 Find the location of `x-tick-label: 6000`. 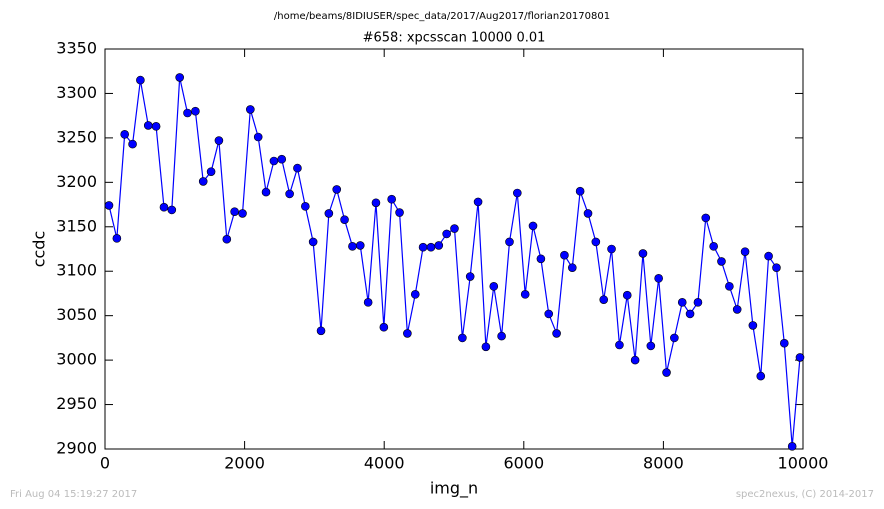

x-tick-label: 6000 is located at coordinates (523, 463).